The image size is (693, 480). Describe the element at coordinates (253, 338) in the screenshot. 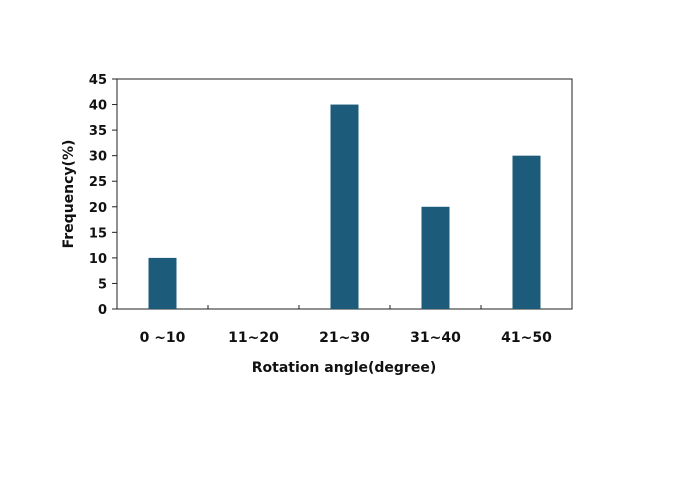

I see `x-tick-label: 11~20` at that location.